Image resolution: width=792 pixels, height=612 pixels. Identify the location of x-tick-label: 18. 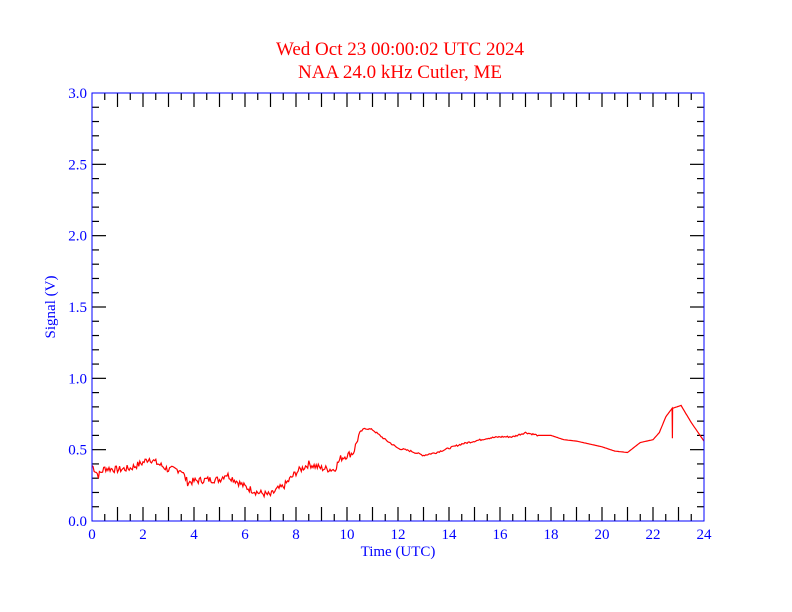
(551, 535).